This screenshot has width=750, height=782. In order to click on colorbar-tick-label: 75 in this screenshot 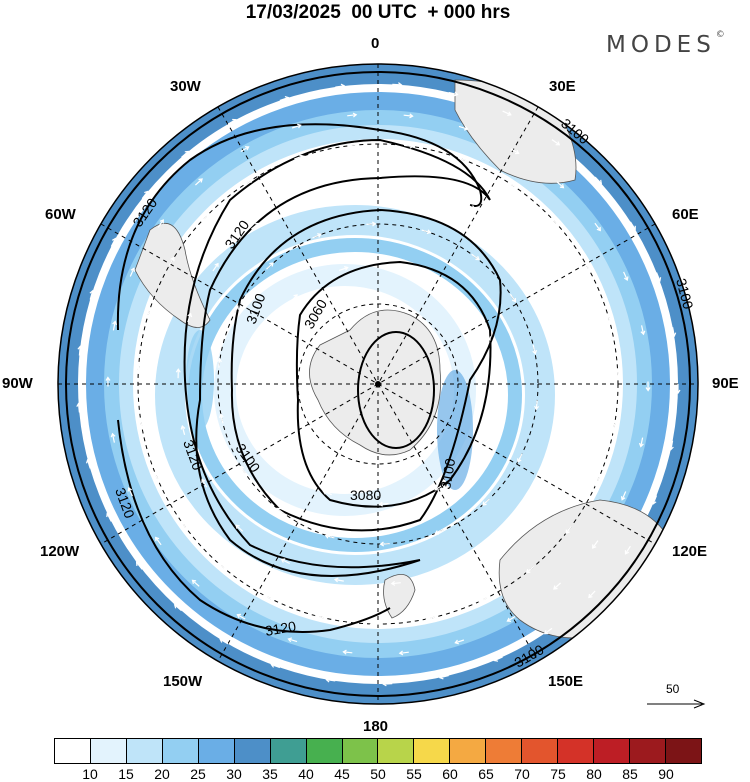, I will do `click(558, 774)`.